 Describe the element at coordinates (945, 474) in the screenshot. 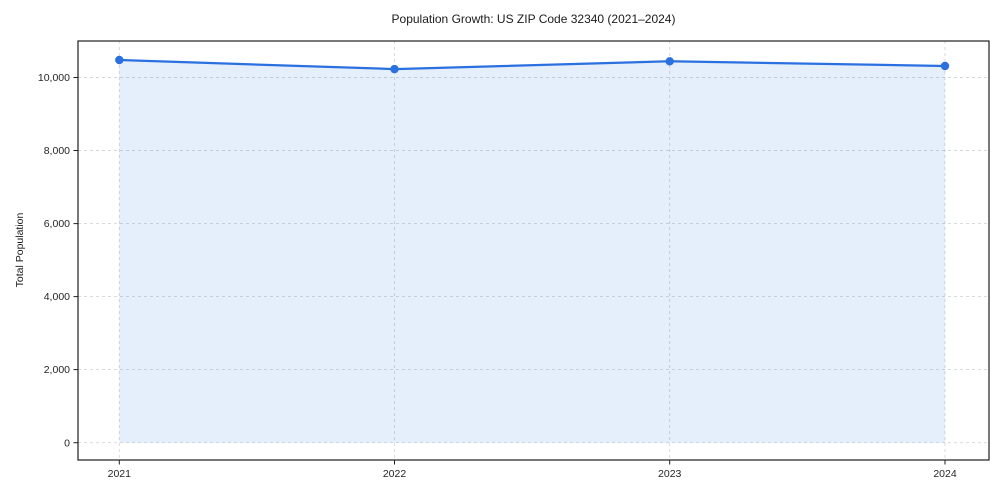

I see `x-tick-label: 2024` at that location.